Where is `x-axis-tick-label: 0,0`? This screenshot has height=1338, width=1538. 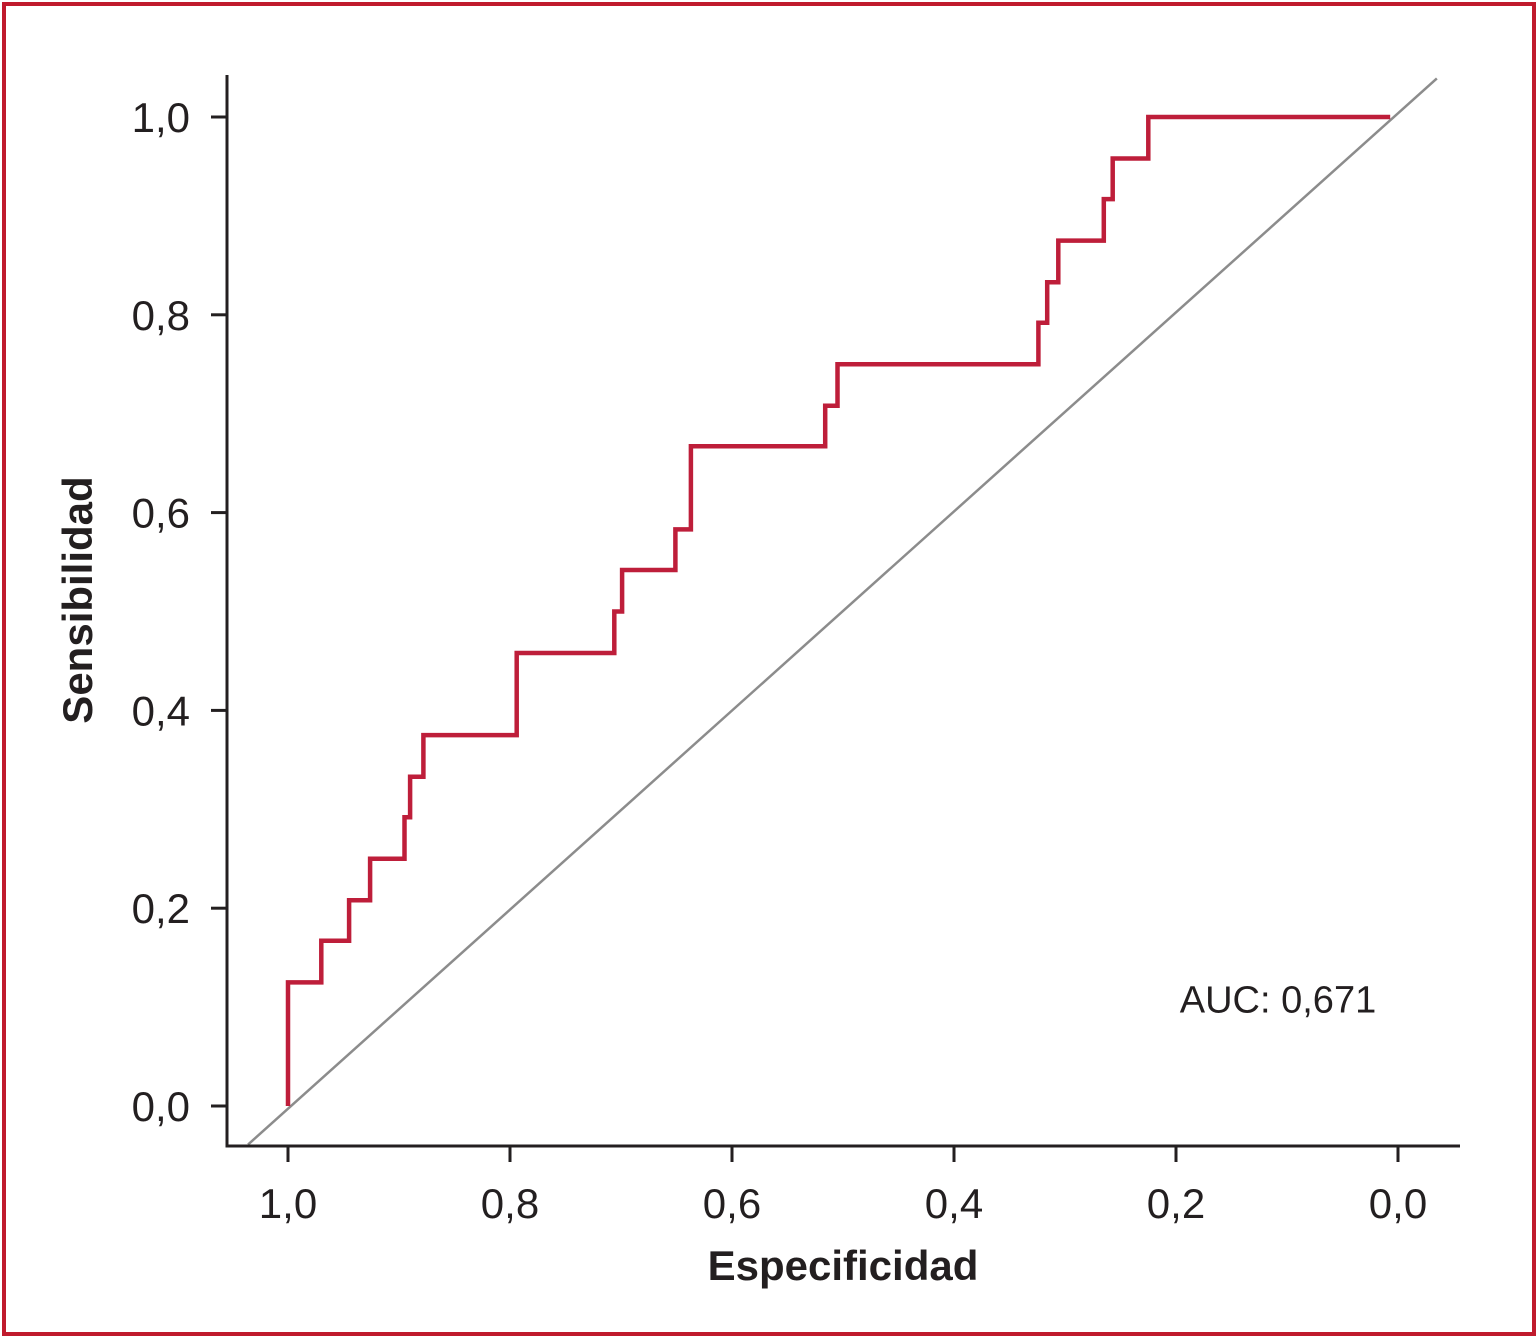
x-axis-tick-label: 0,0 is located at coordinates (1398, 1203).